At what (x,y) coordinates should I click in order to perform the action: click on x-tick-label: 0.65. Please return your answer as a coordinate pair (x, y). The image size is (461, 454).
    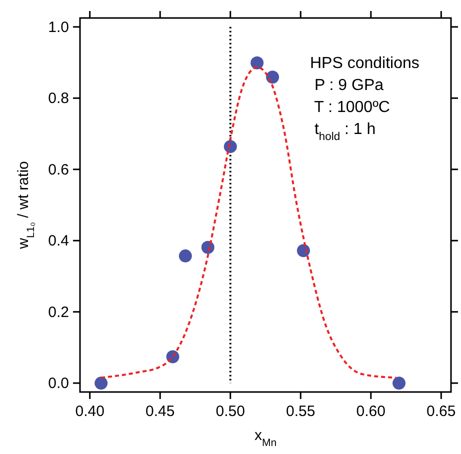
    Looking at the image, I should click on (441, 411).